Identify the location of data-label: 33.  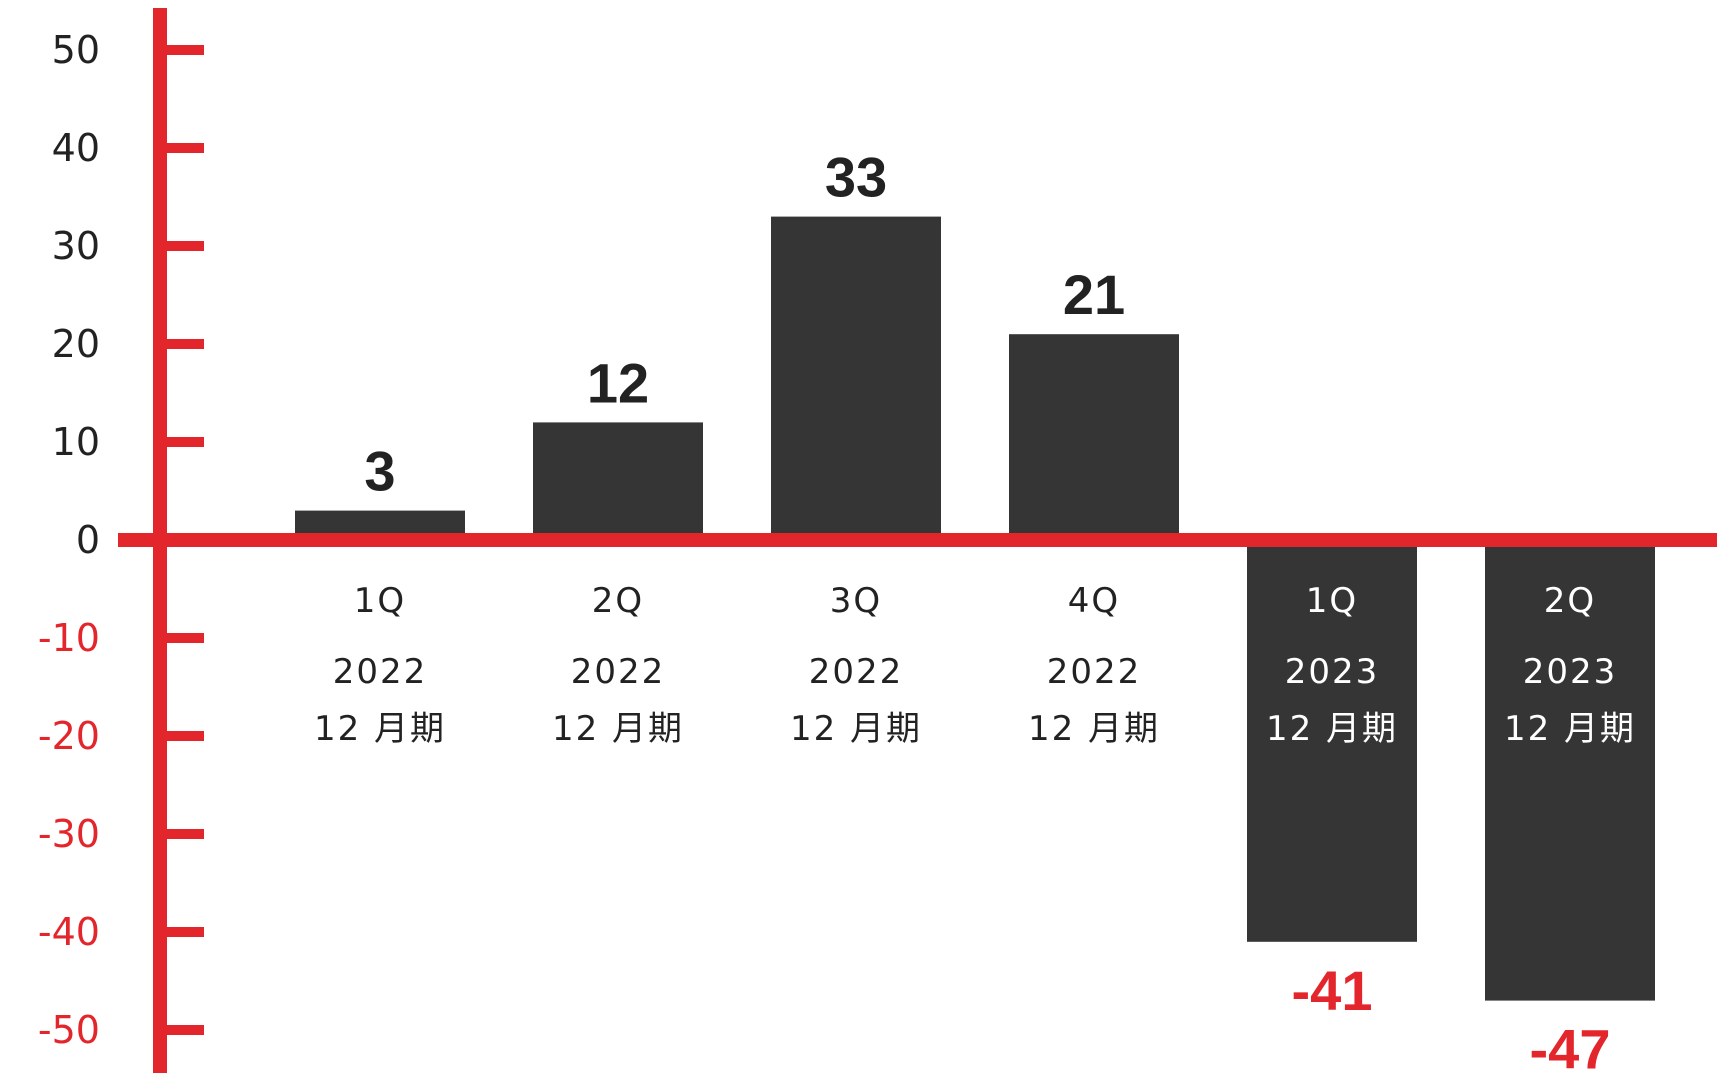
(856, 177).